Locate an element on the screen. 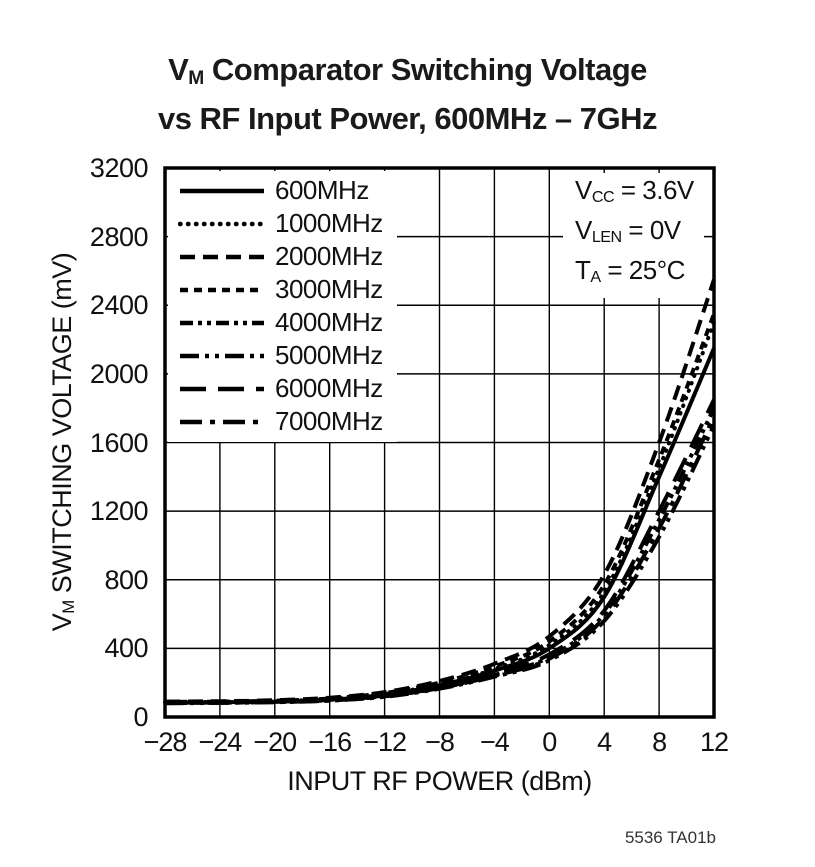 This screenshot has height=867, width=815. chart-title-line1: VM Comparator Switching Voltage is located at coordinates (407, 74).